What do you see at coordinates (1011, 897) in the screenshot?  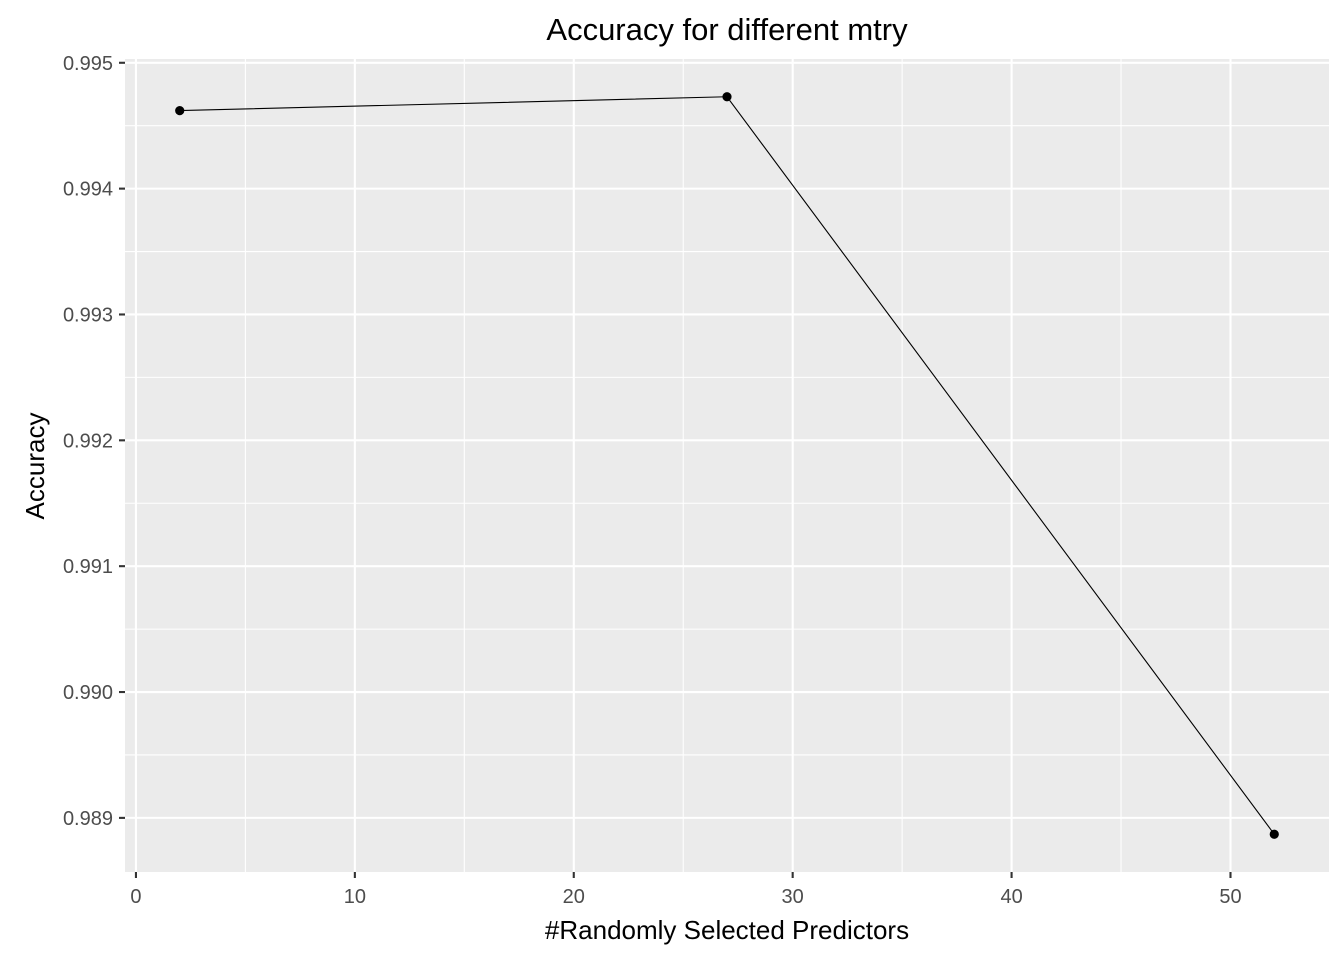 I see `x-tick-label: 40` at bounding box center [1011, 897].